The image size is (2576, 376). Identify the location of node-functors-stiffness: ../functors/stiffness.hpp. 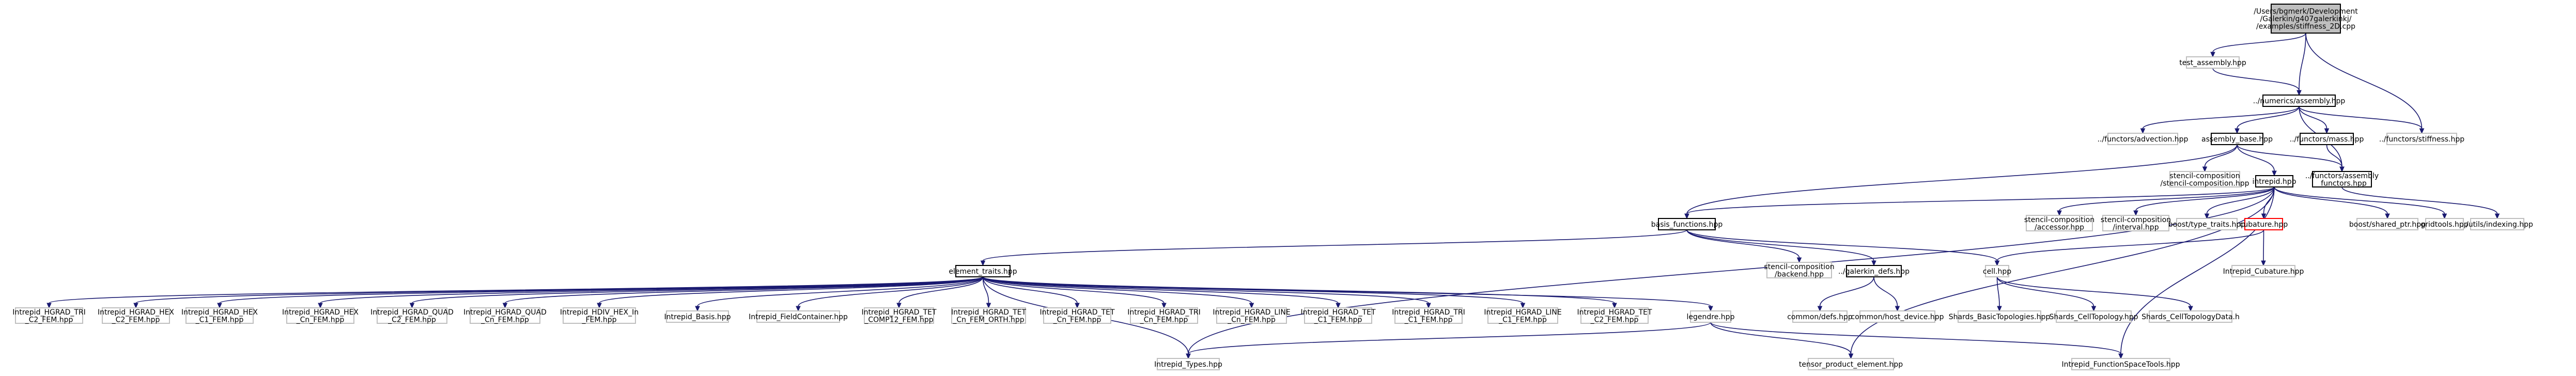
(2421, 139).